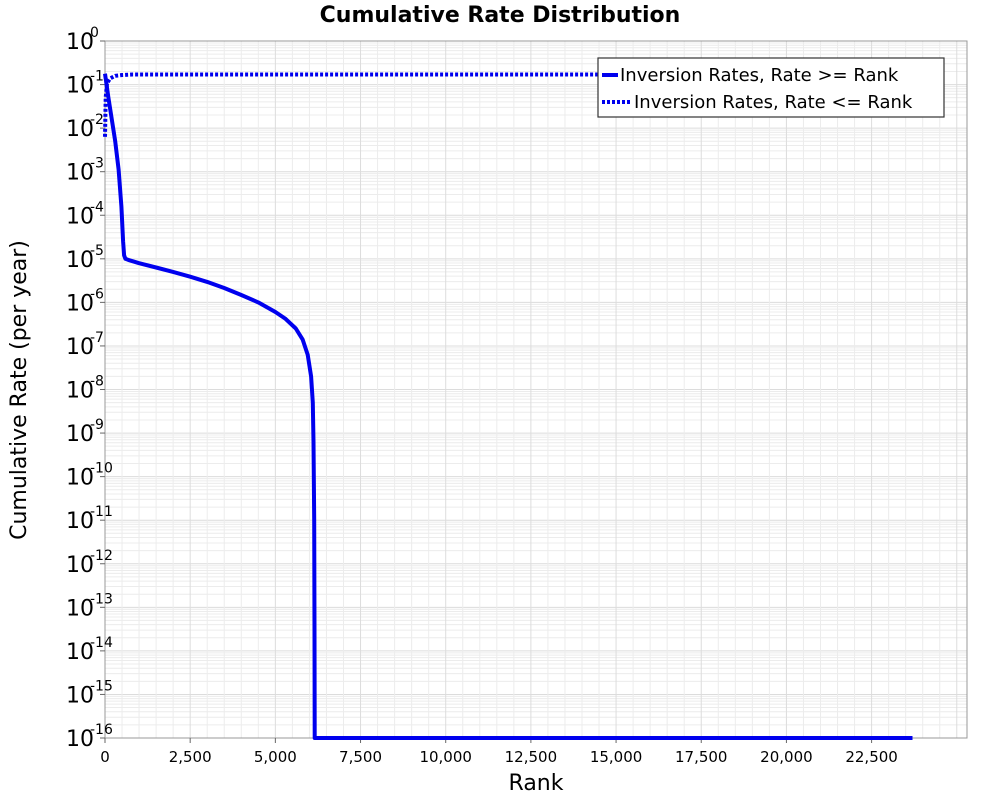 The height and width of the screenshot is (800, 1000). Describe the element at coordinates (786, 757) in the screenshot. I see `x-tick-label: 20,000` at that location.